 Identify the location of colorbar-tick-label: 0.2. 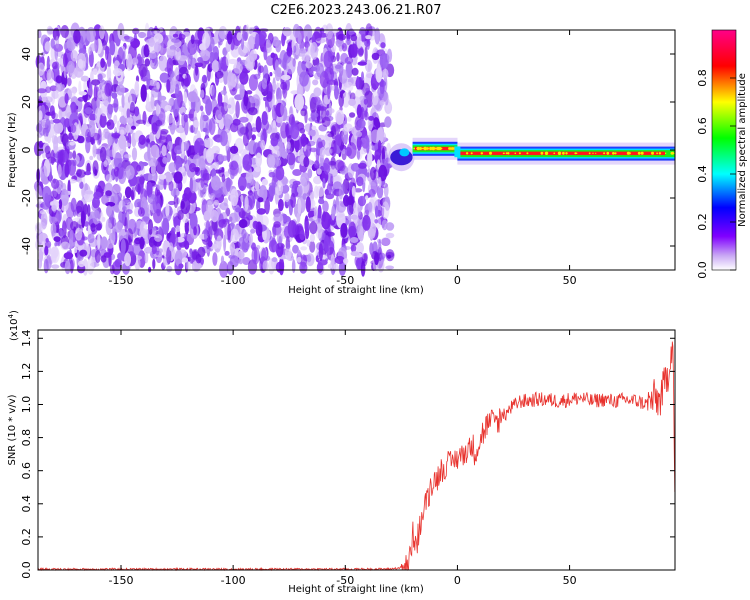
(702, 222).